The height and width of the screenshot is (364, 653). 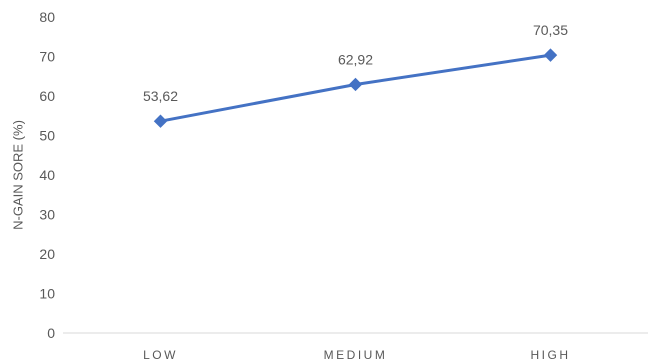 I want to click on x-tick-label: MEDIUM, so click(x=356, y=355).